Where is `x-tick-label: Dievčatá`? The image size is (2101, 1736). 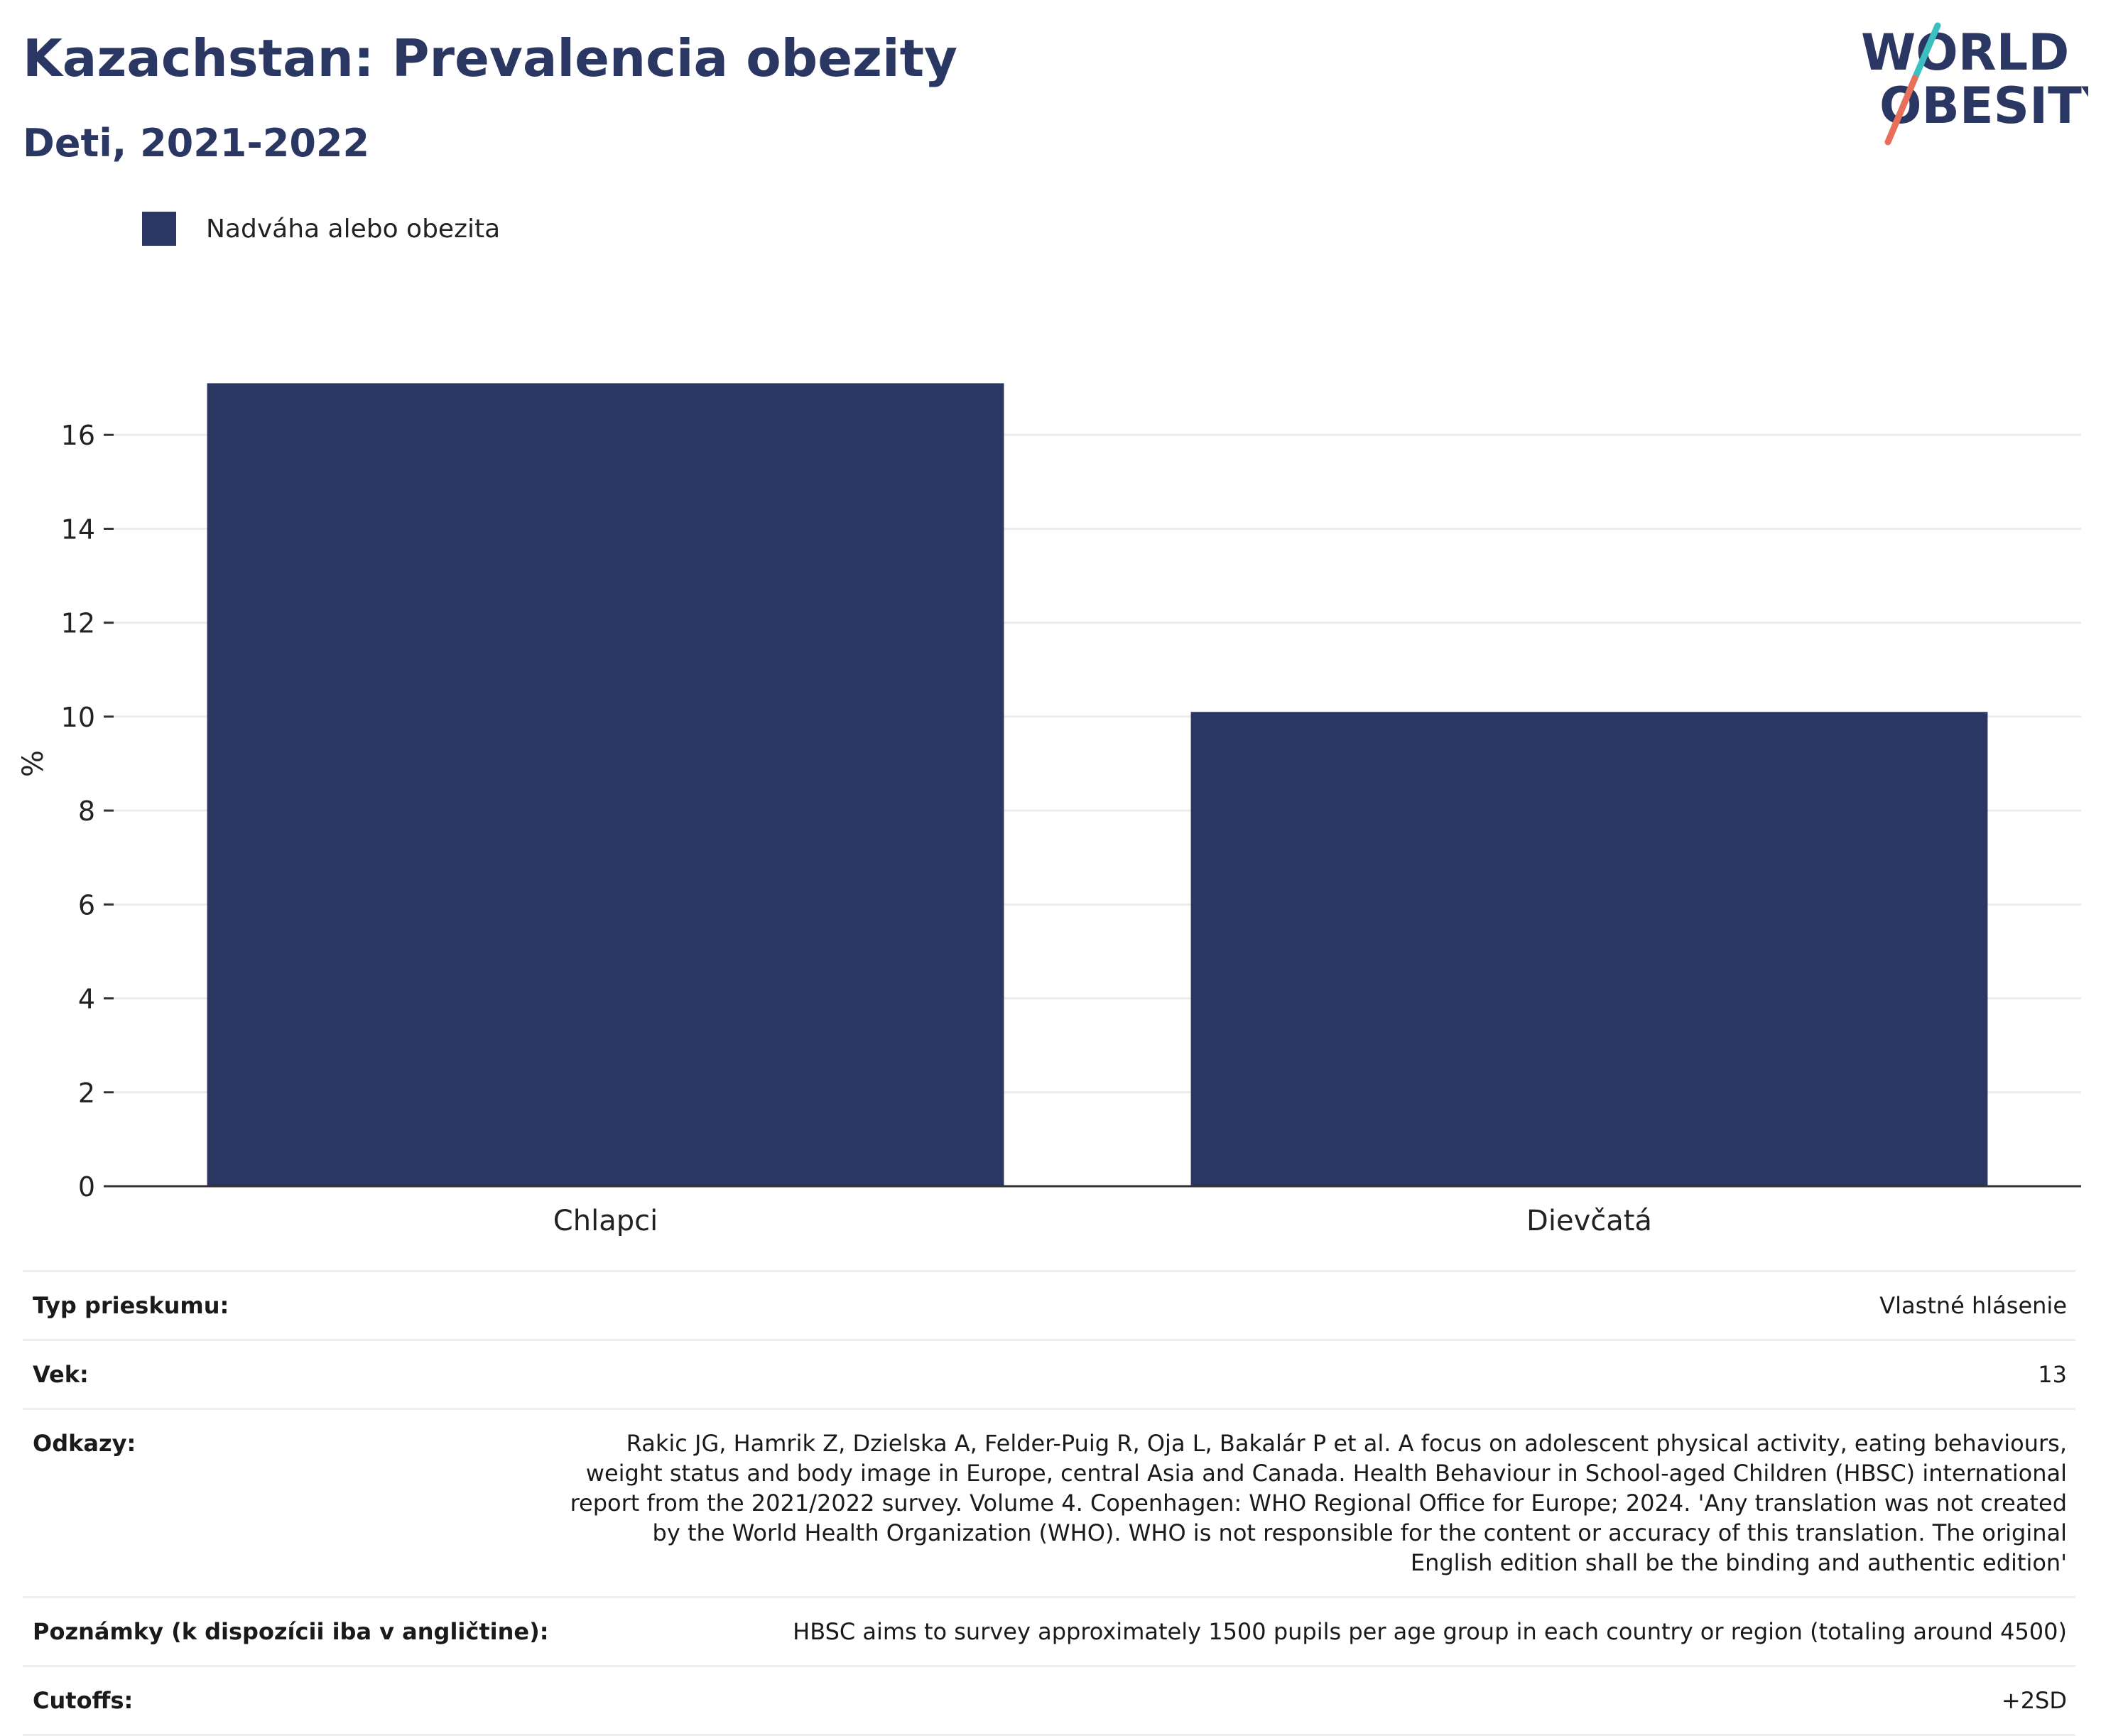 x-tick-label: Dievčatá is located at coordinates (1589, 1220).